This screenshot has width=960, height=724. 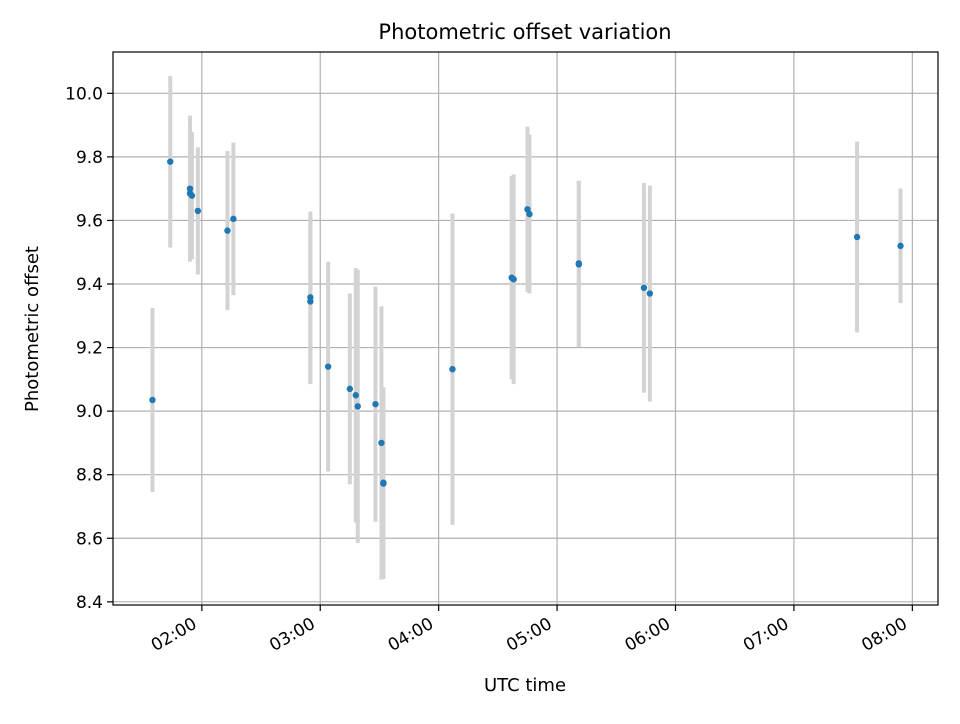 I want to click on x-axis-label: UTC time, so click(x=525, y=685).